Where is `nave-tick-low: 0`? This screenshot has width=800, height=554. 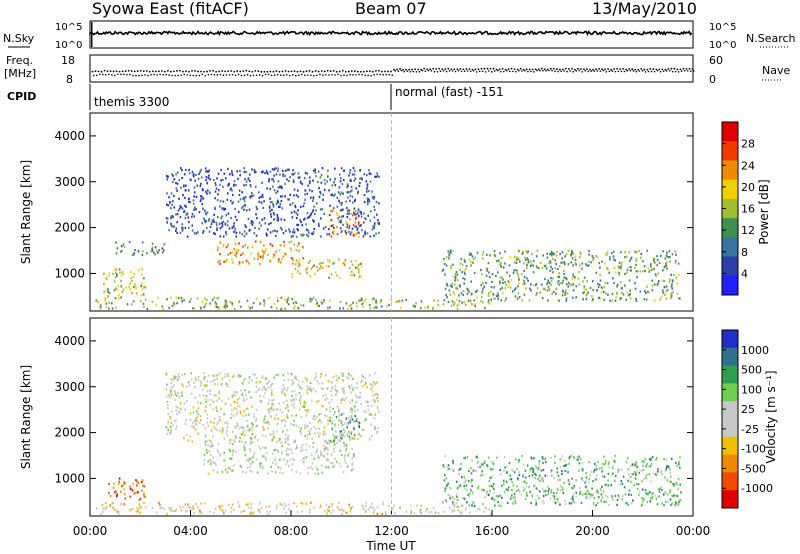 nave-tick-low: 0 is located at coordinates (712, 79).